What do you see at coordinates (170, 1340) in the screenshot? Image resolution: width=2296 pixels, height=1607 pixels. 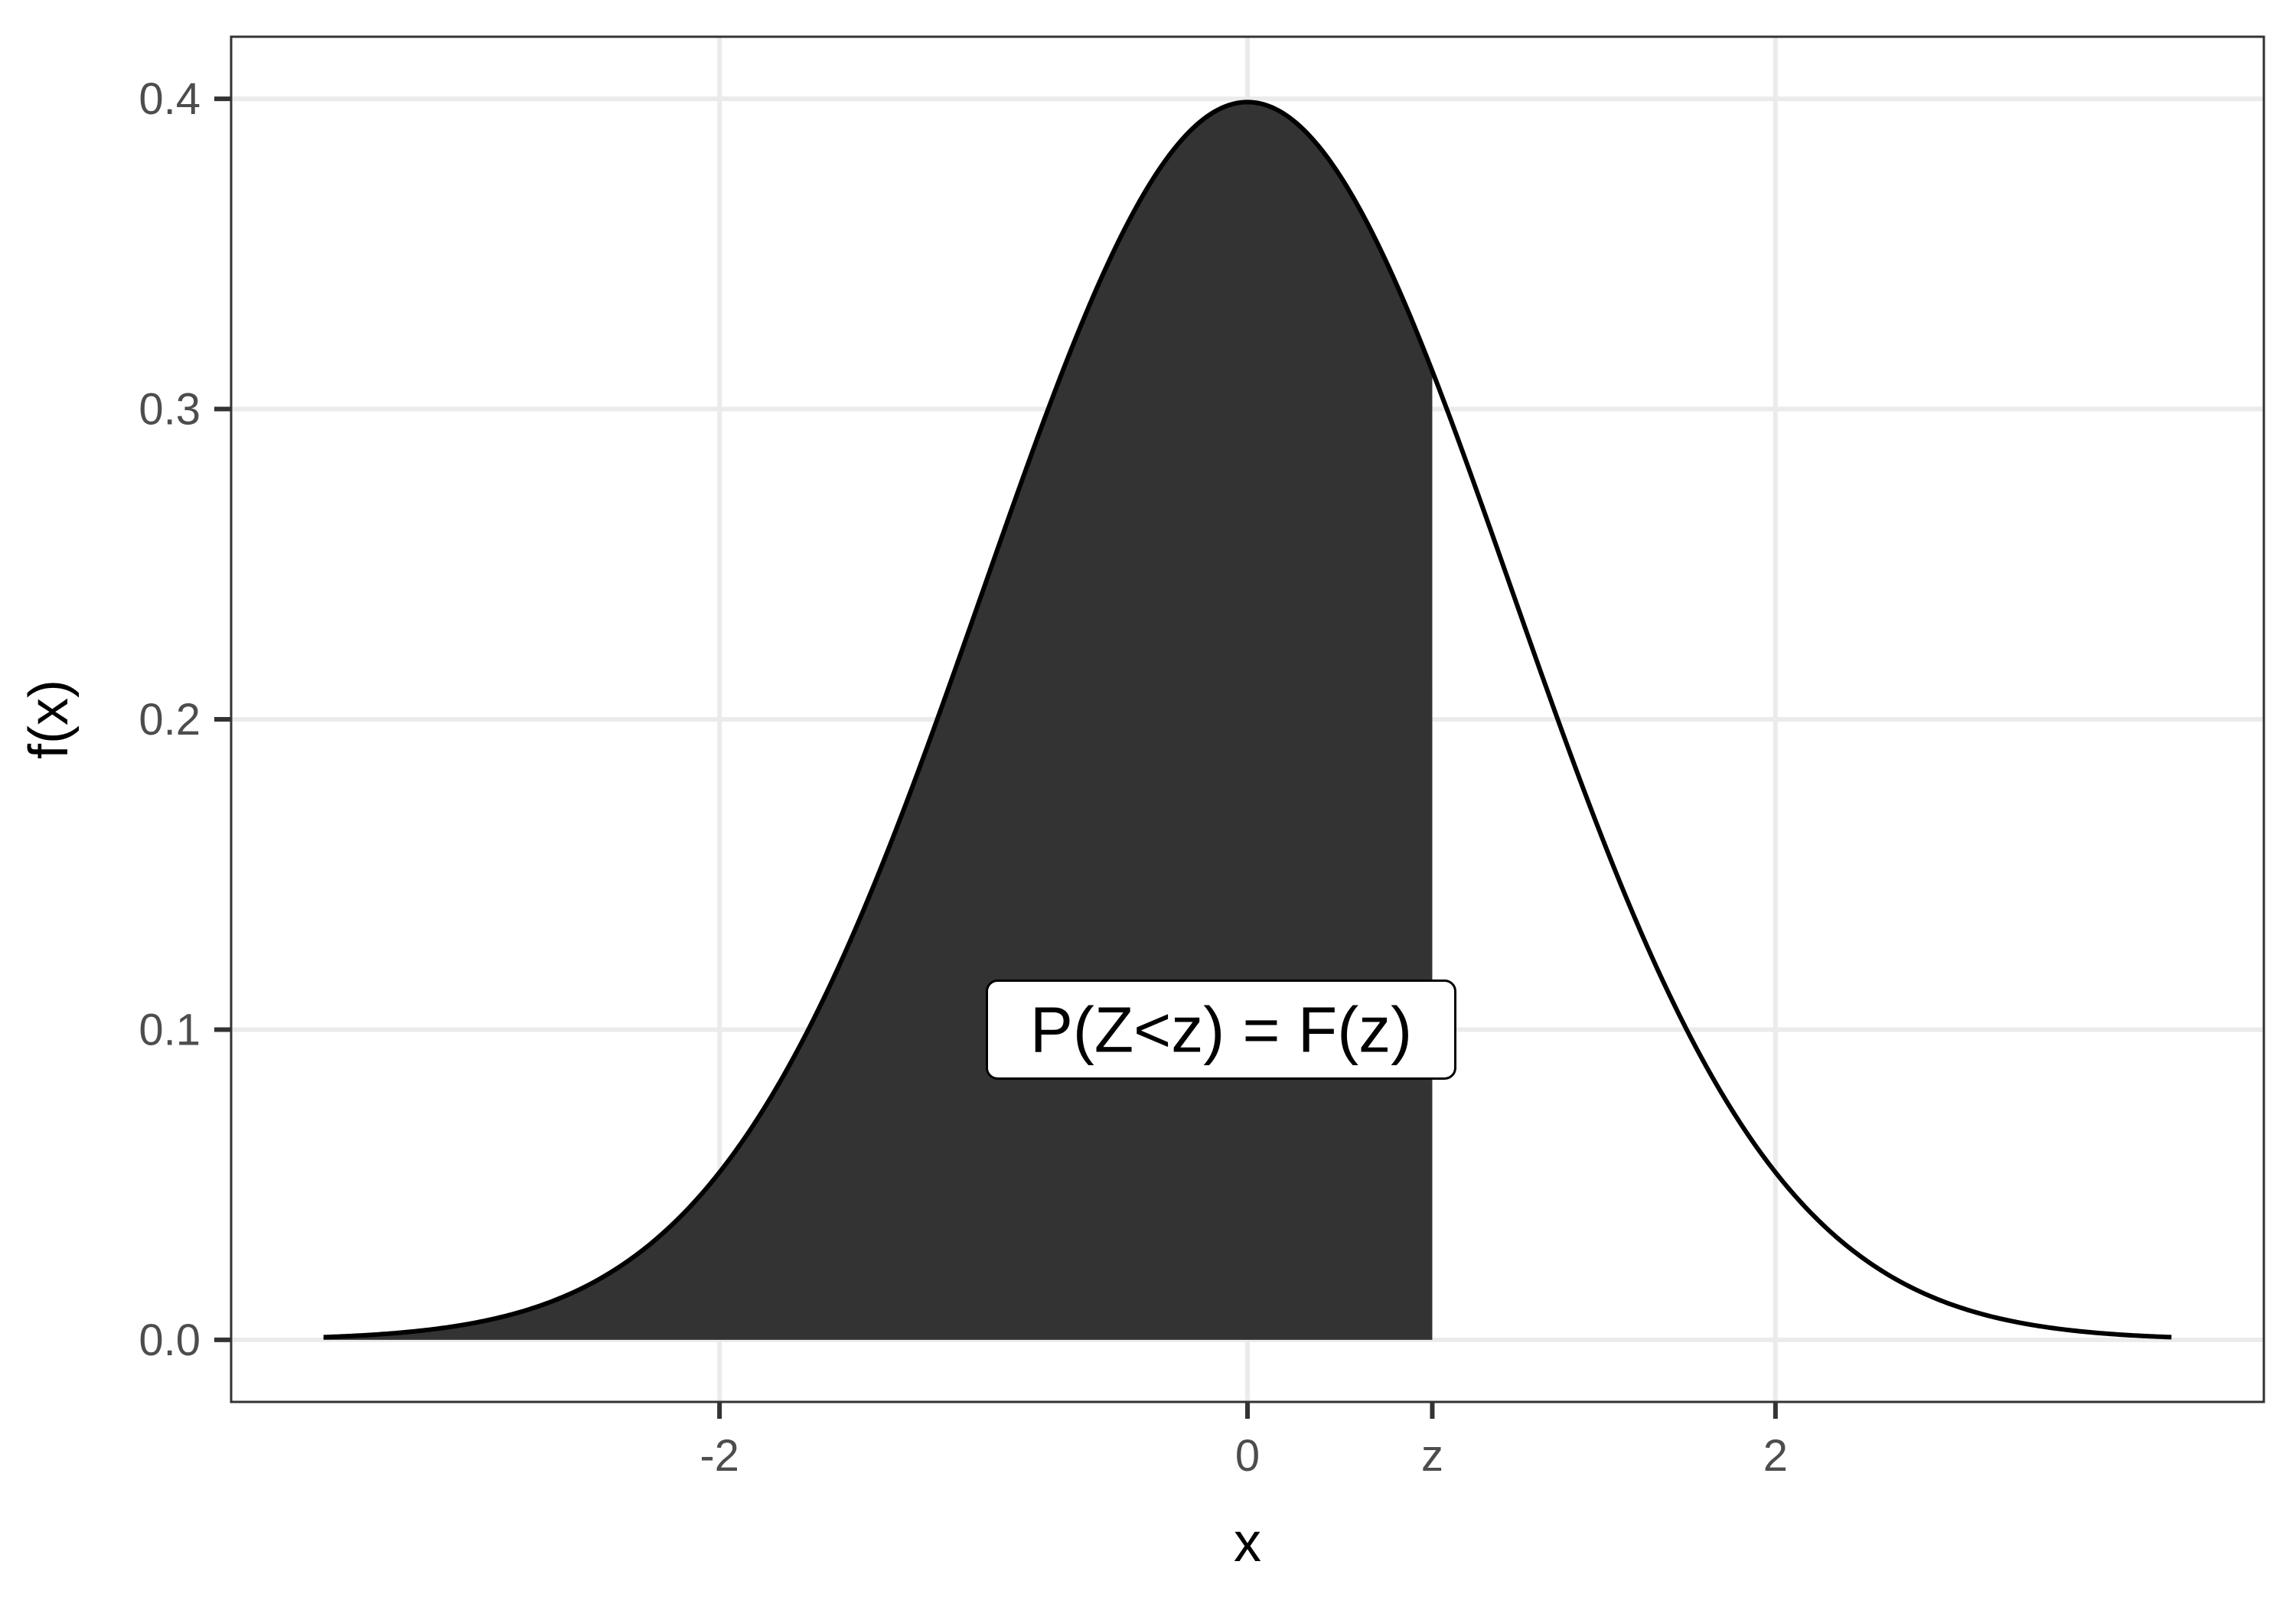 I see `y-tick-label: 0.0` at bounding box center [170, 1340].